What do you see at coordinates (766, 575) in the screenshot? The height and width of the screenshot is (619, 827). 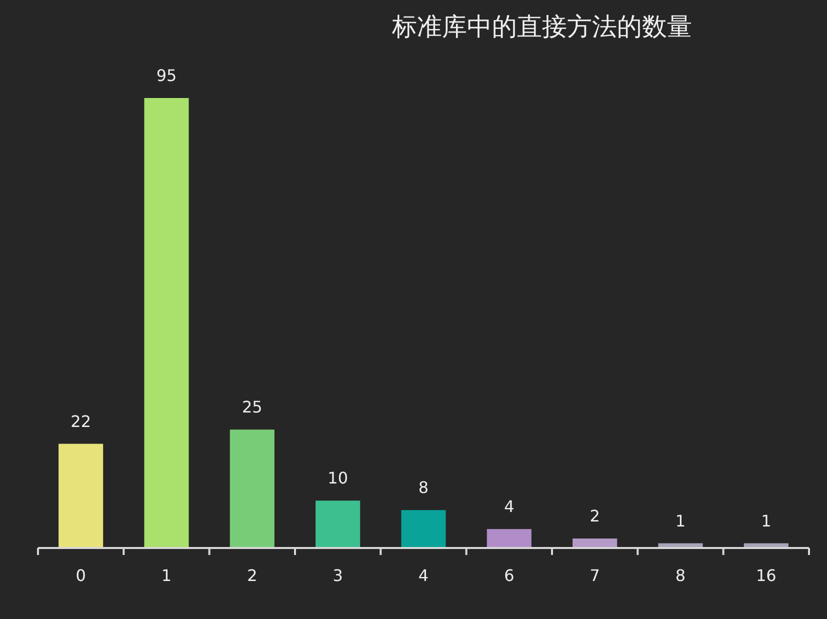 I see `x-tick-label: 16` at bounding box center [766, 575].